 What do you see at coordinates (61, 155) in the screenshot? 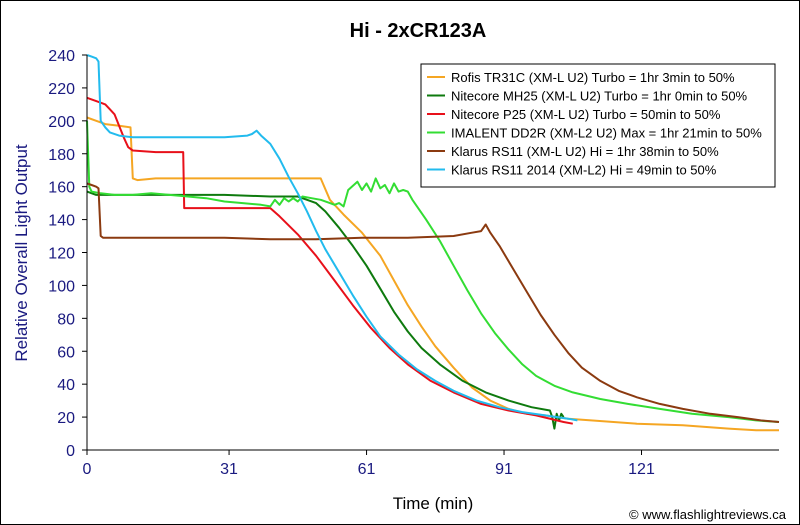
I see `y-tick-label: 180` at bounding box center [61, 155].